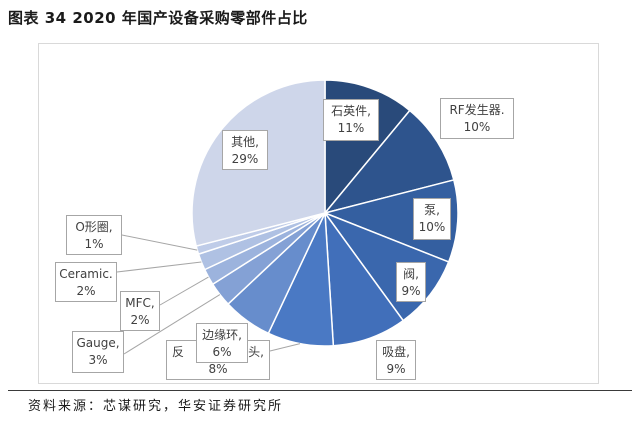  I want to click on figure-caption: 图表 34 2020 年国产设备采购零部件占比, so click(158, 18).